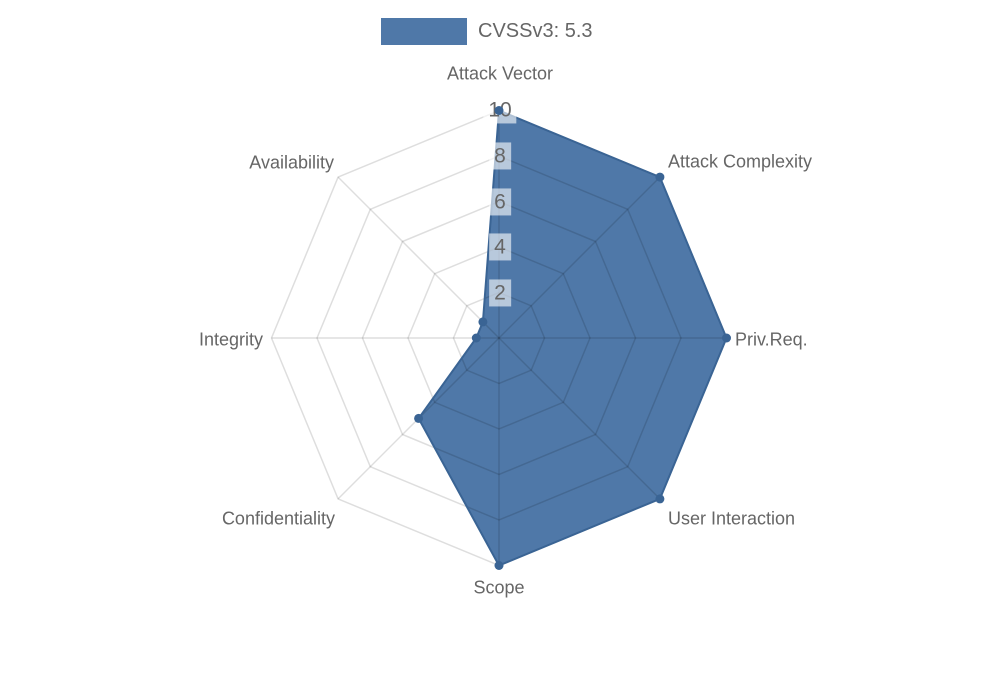 This screenshot has height=700, width=1000. What do you see at coordinates (230, 339) in the screenshot?
I see `axis-label-integrity: Integrity` at bounding box center [230, 339].